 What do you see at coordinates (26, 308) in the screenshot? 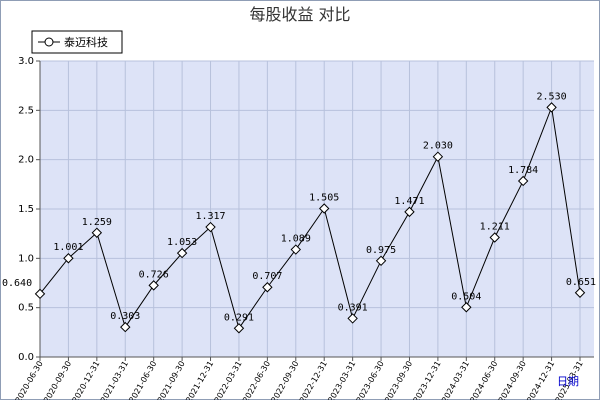
I see `y-tick-label: 0.5` at bounding box center [26, 308].